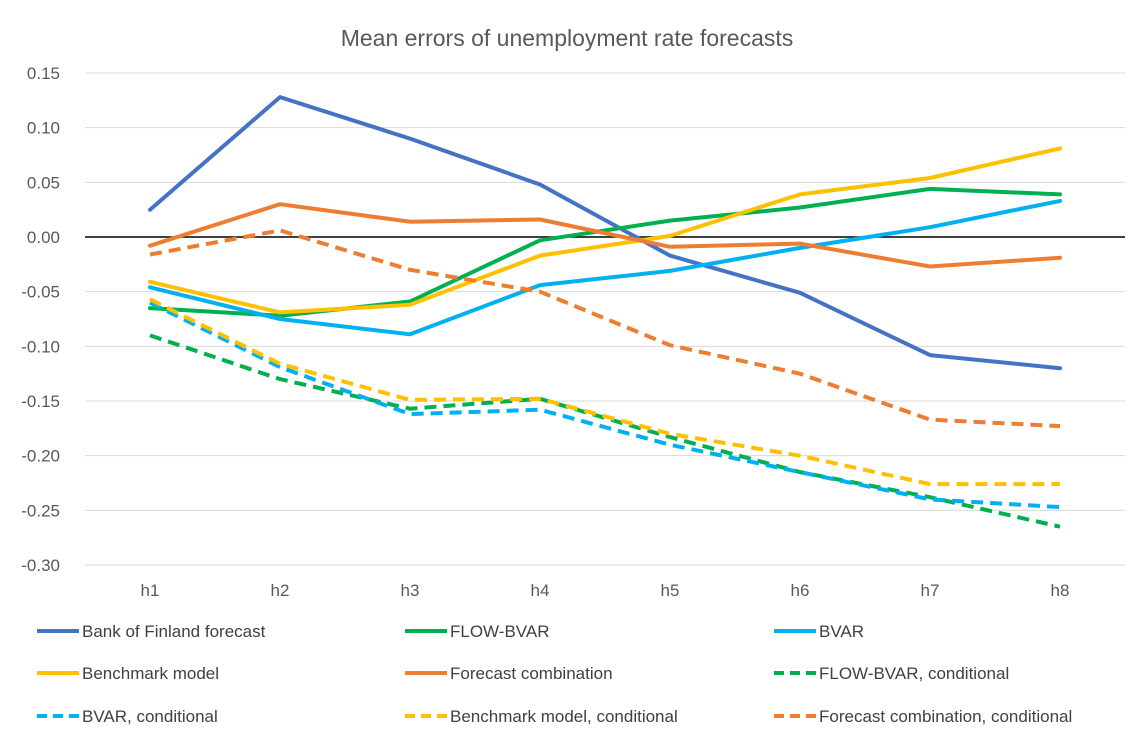  I want to click on legend-label: BVAR, conditional, so click(150, 716).